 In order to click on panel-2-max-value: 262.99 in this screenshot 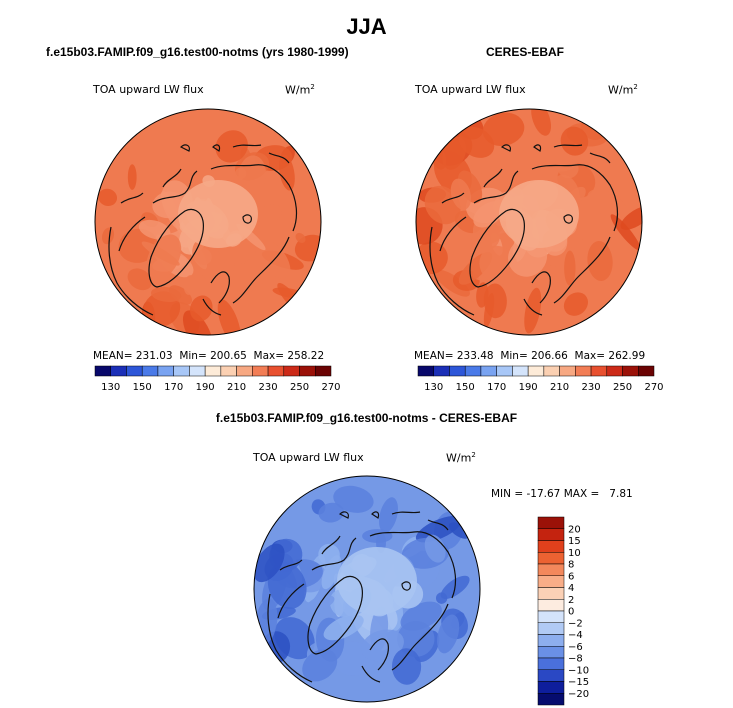, I will do `click(627, 356)`.